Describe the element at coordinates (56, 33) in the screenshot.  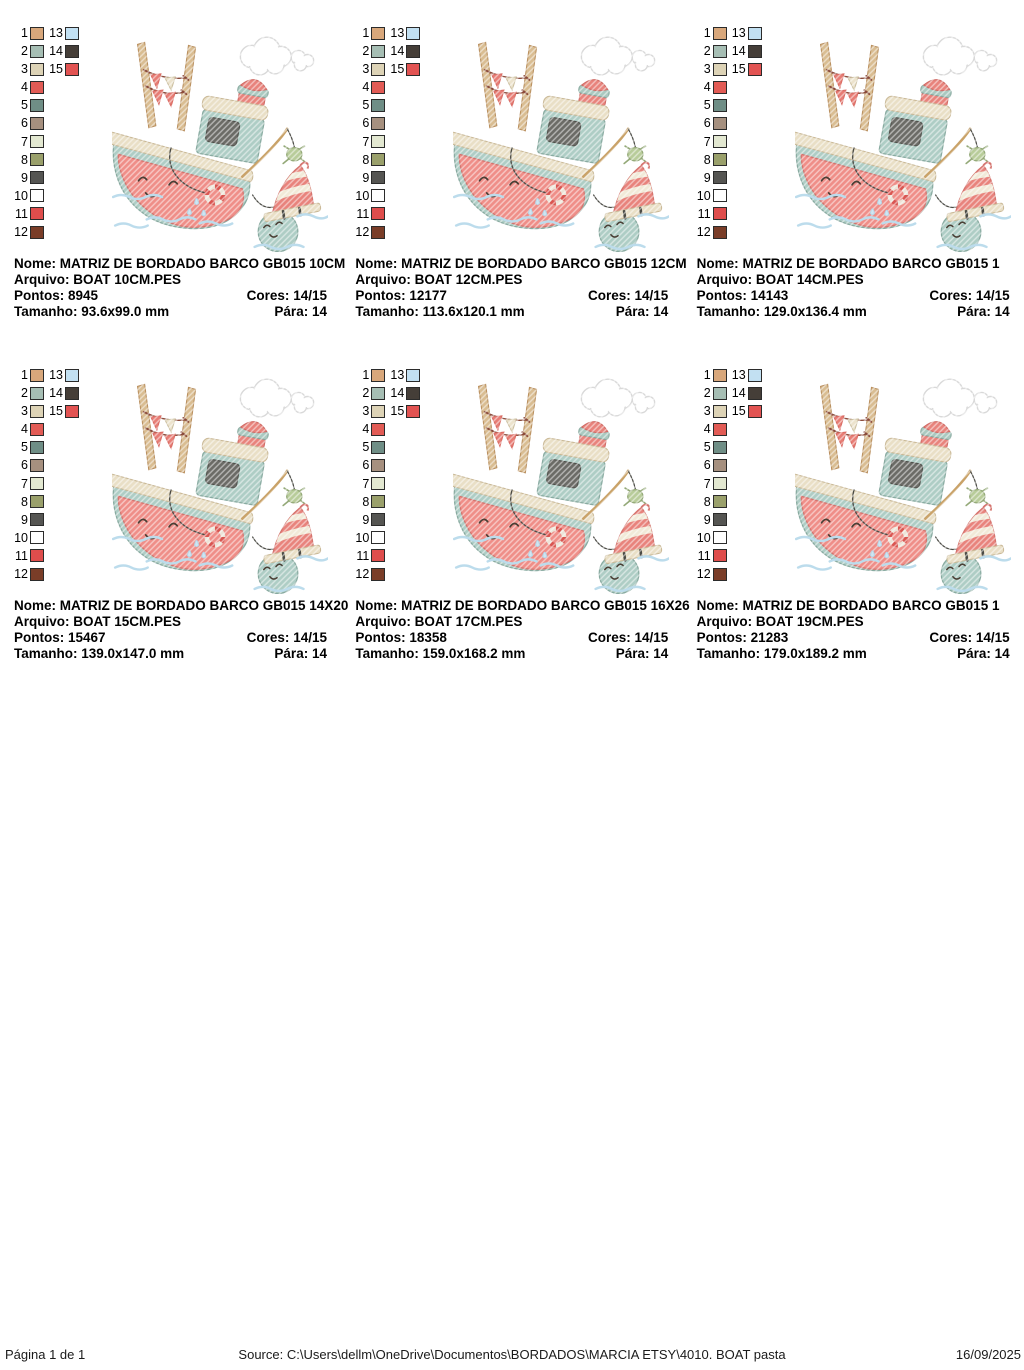
I see `palette-number: 13` at that location.